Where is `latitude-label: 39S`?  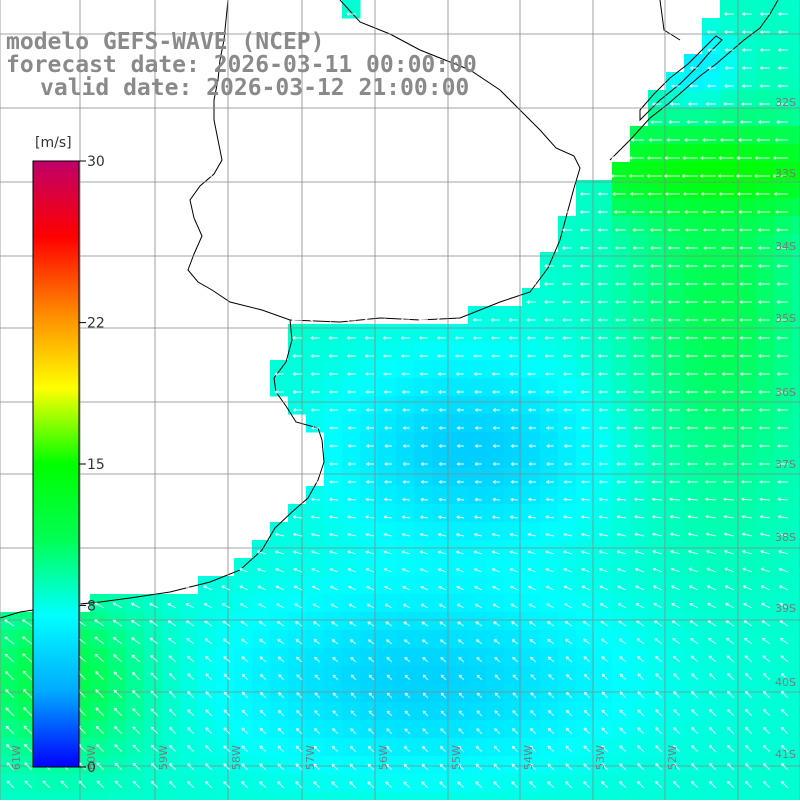 latitude-label: 39S is located at coordinates (785, 608).